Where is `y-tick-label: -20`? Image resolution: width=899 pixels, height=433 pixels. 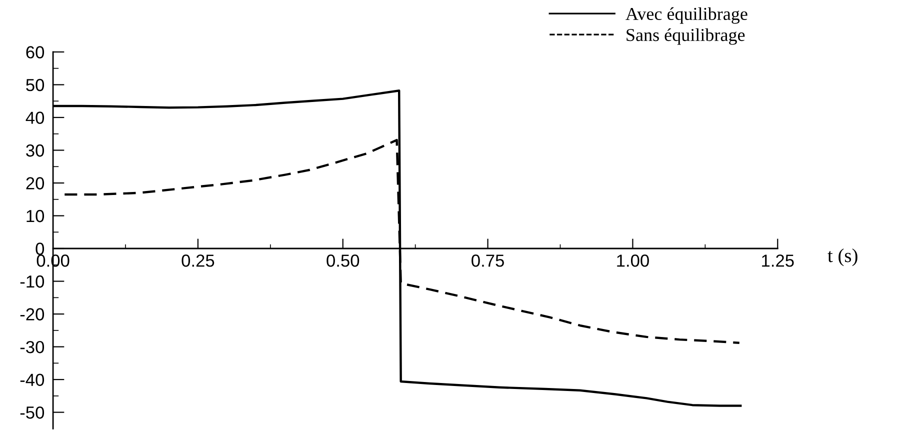 y-tick-label: -20 is located at coordinates (32, 314).